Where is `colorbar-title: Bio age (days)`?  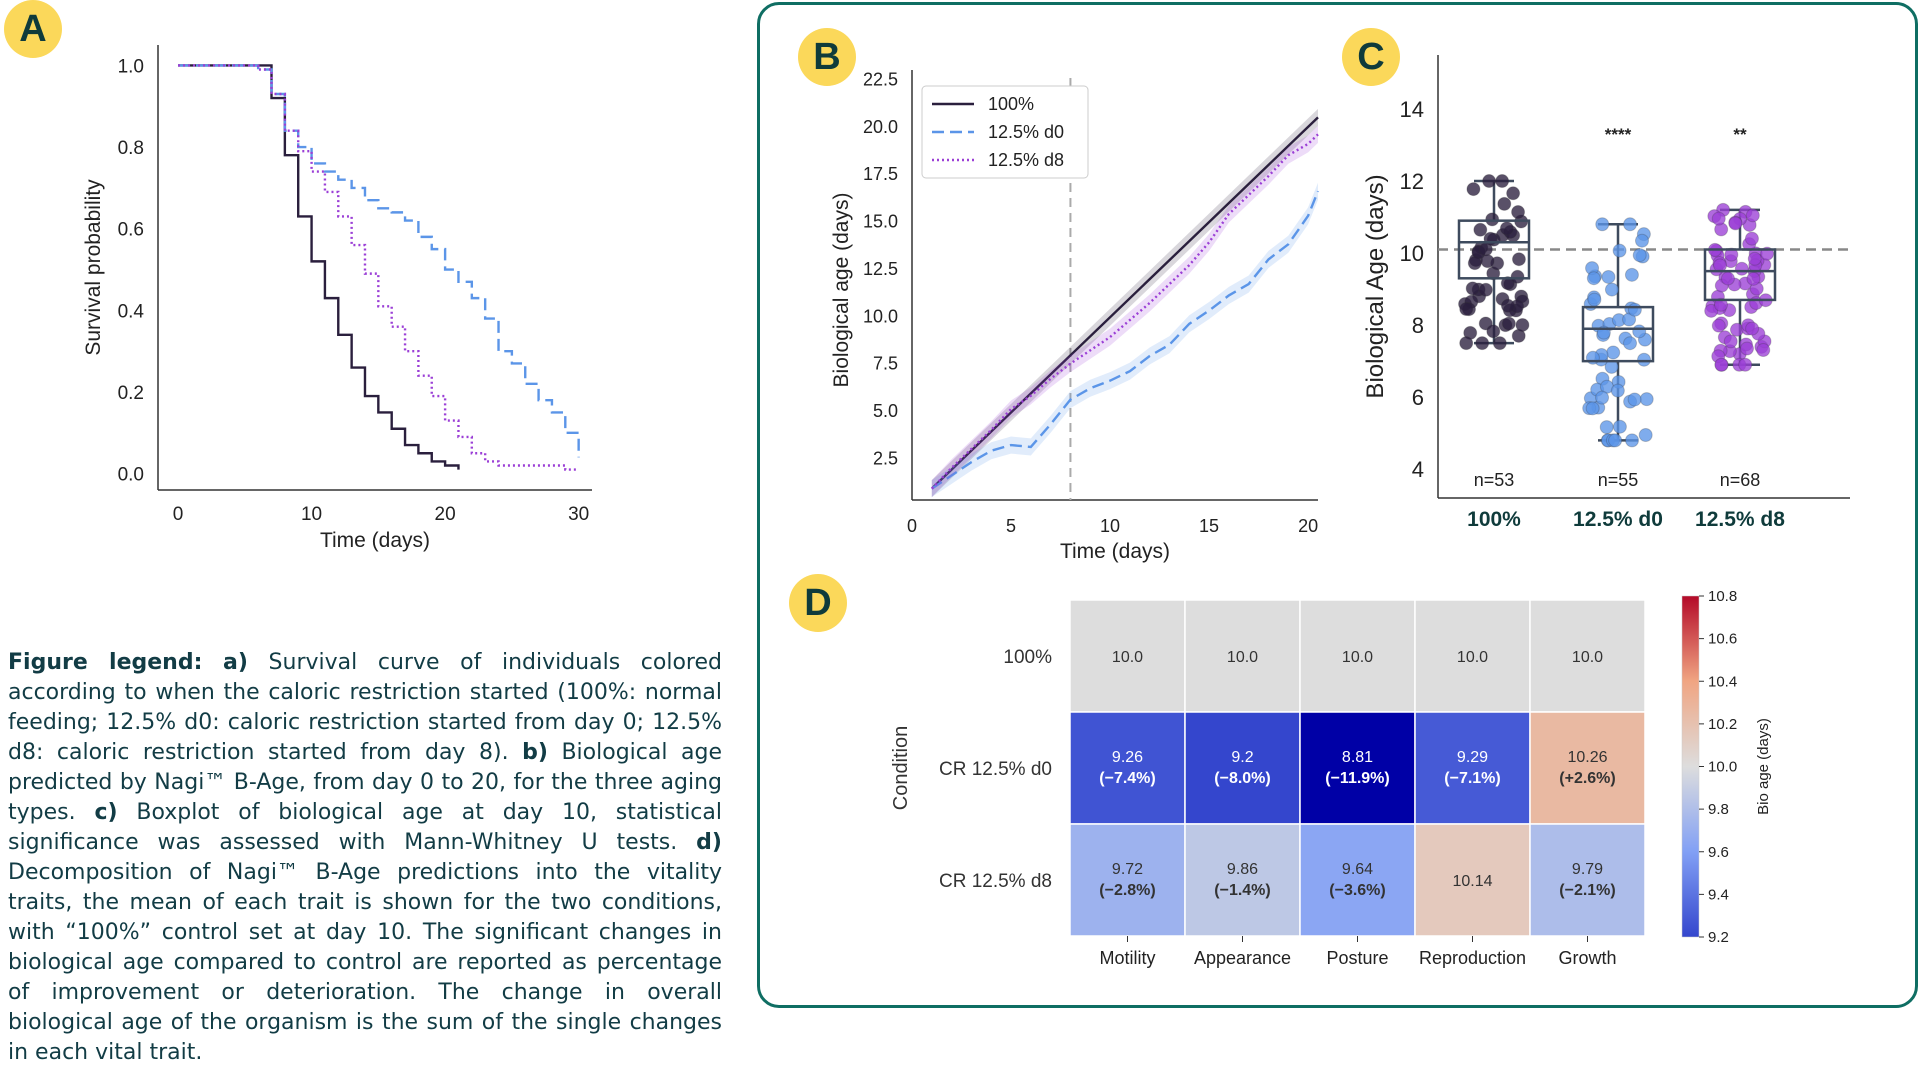 colorbar-title: Bio age (days) is located at coordinates (1763, 766).